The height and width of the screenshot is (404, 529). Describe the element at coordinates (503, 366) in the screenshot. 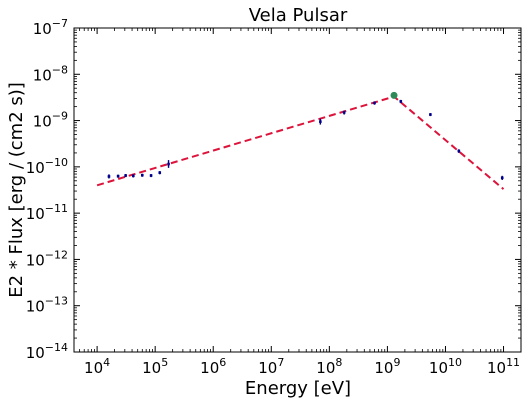

I see `x-tick-label: 10¹¹` at that location.